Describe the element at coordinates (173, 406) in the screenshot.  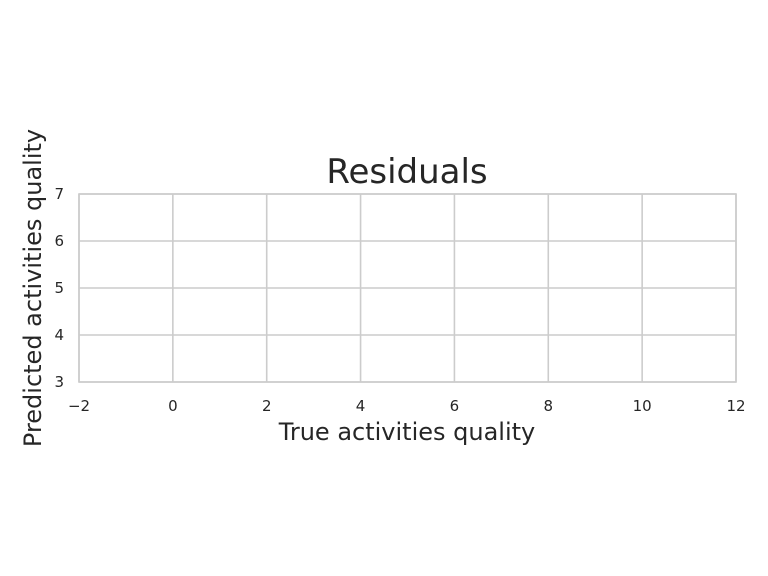
I see `x-tick-label: 0` at that location.